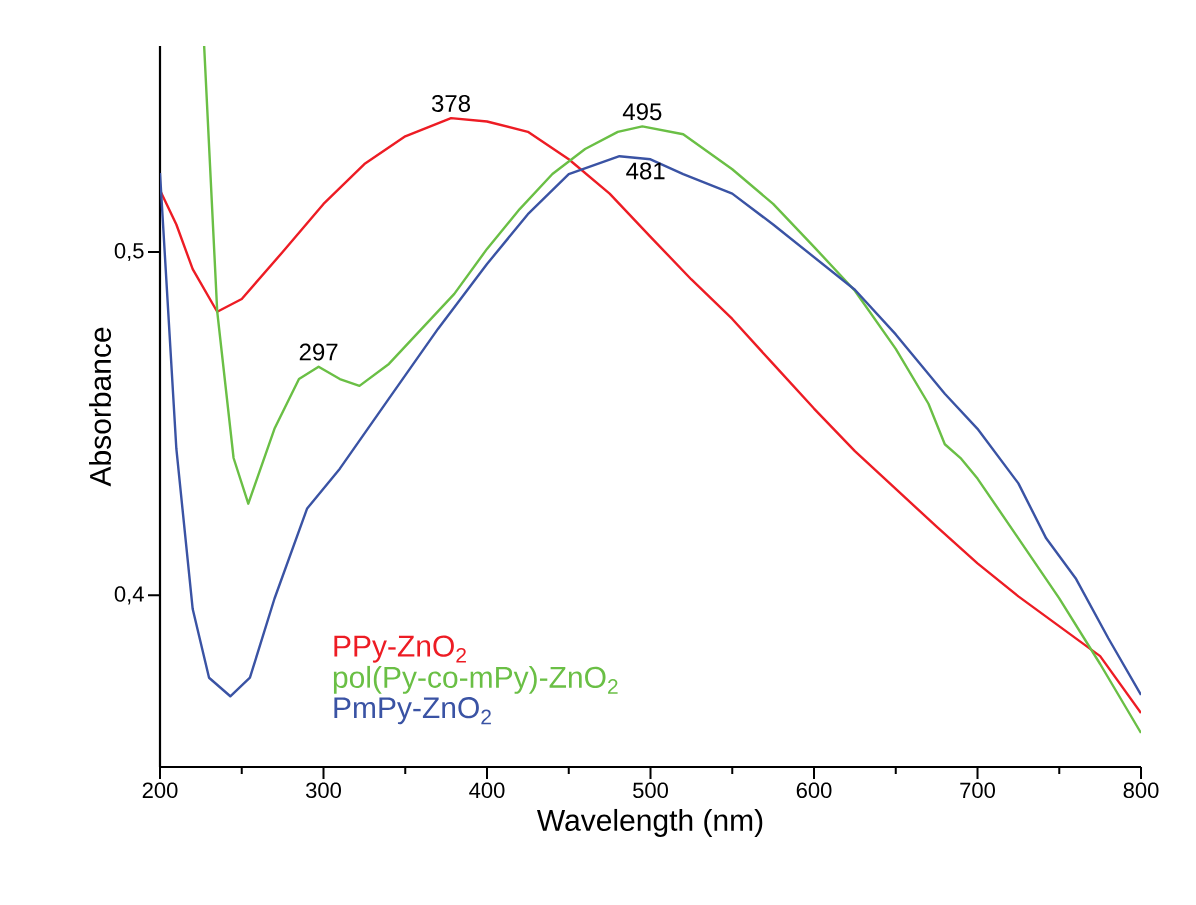  Describe the element at coordinates (977, 790) in the screenshot. I see `x-tick-label: 700` at that location.